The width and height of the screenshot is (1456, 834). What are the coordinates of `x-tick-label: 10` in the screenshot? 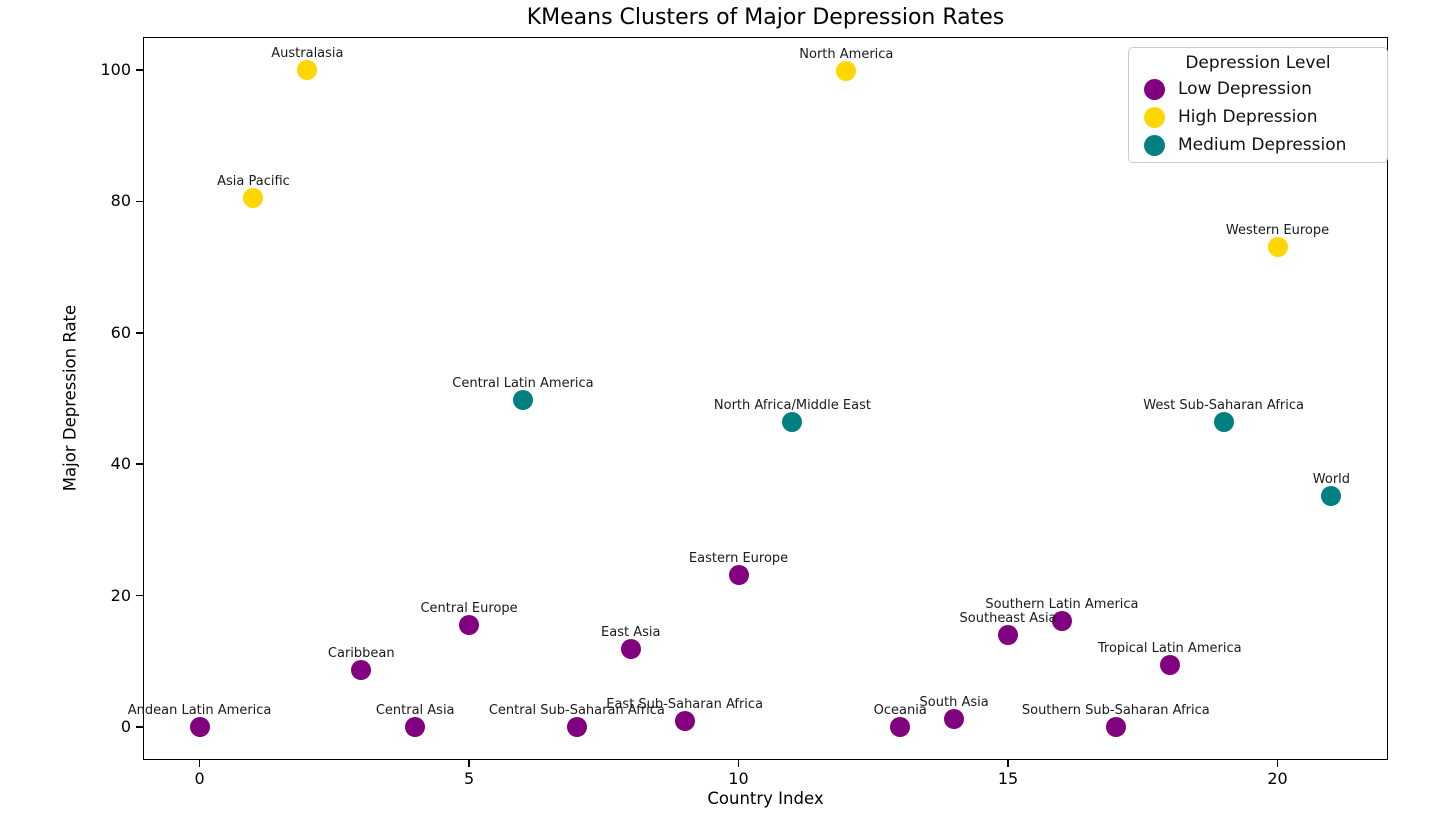 It's located at (738, 778).